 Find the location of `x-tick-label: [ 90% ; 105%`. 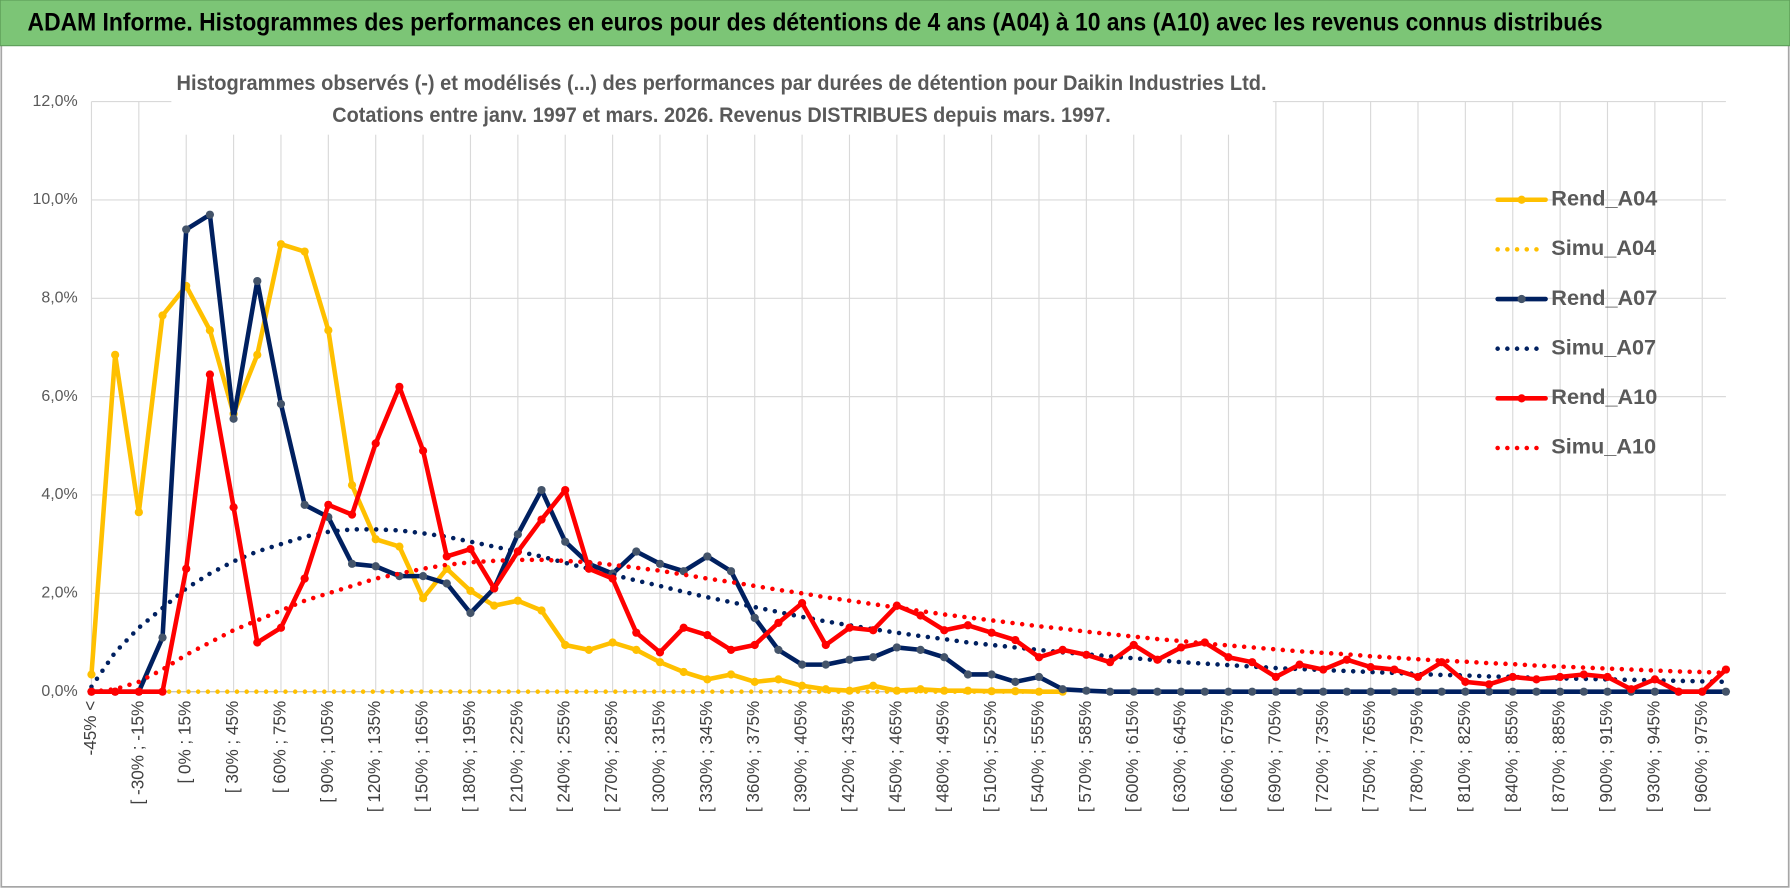

x-tick-label: [ 90% ; 105% is located at coordinates (327, 752).